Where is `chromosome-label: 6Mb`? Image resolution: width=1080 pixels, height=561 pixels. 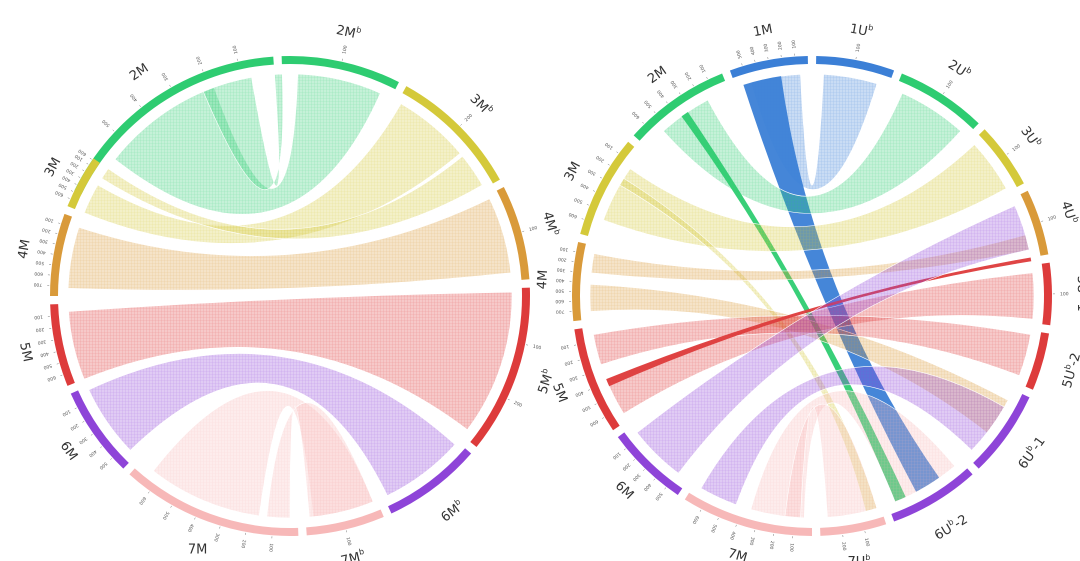
chromosome-label: 6Mb is located at coordinates (452, 511).